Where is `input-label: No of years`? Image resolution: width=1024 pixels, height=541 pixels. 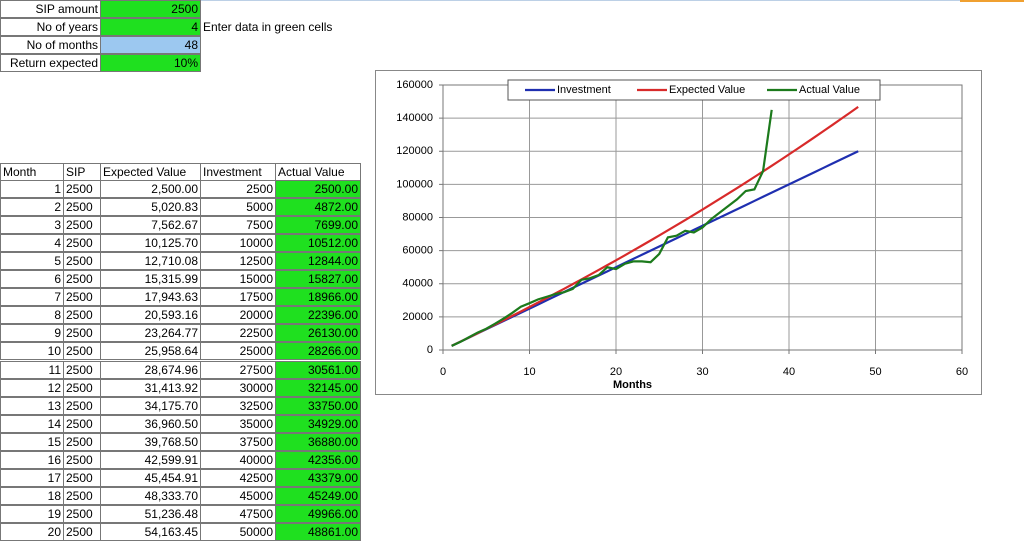 input-label: No of years is located at coordinates (50, 27).